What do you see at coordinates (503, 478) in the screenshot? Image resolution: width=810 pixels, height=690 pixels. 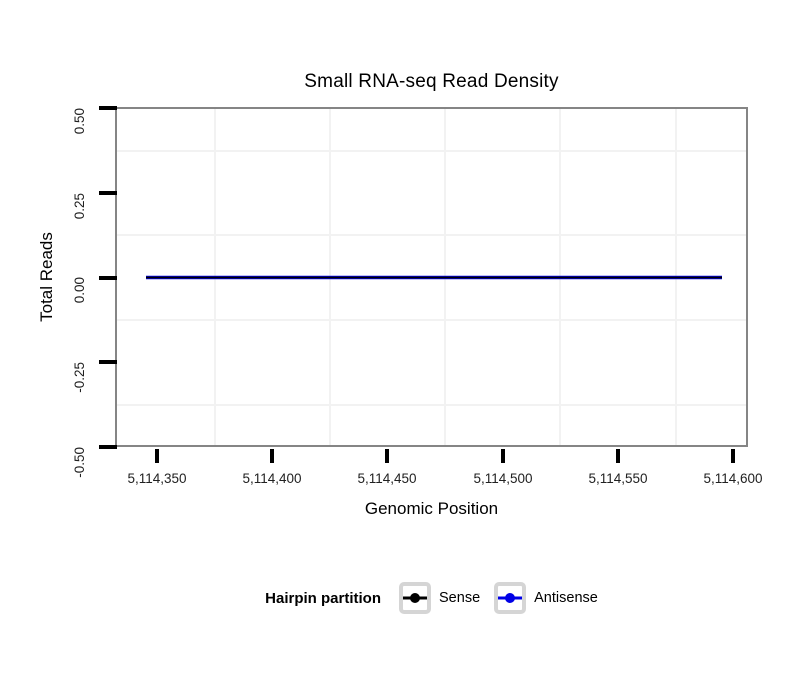 I see `x-tick-label: 5,114,500` at bounding box center [503, 478].